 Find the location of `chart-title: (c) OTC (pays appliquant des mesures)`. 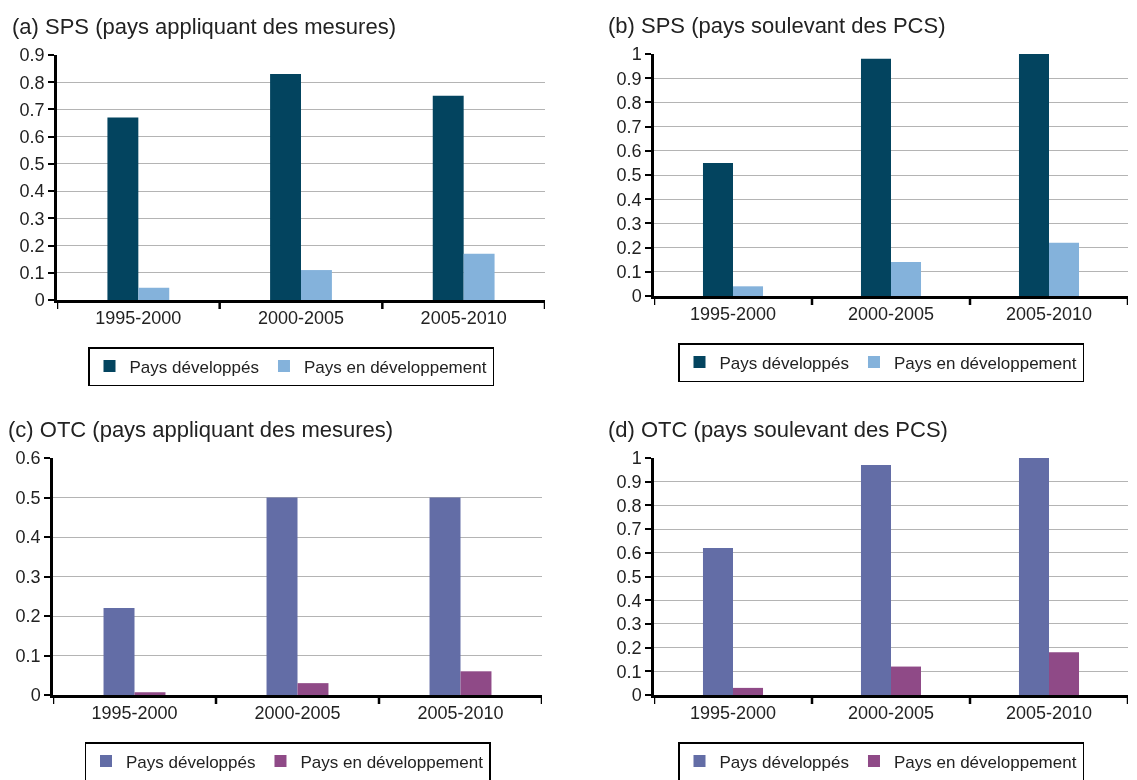

chart-title: (c) OTC (pays appliquant des mesures) is located at coordinates (201, 429).